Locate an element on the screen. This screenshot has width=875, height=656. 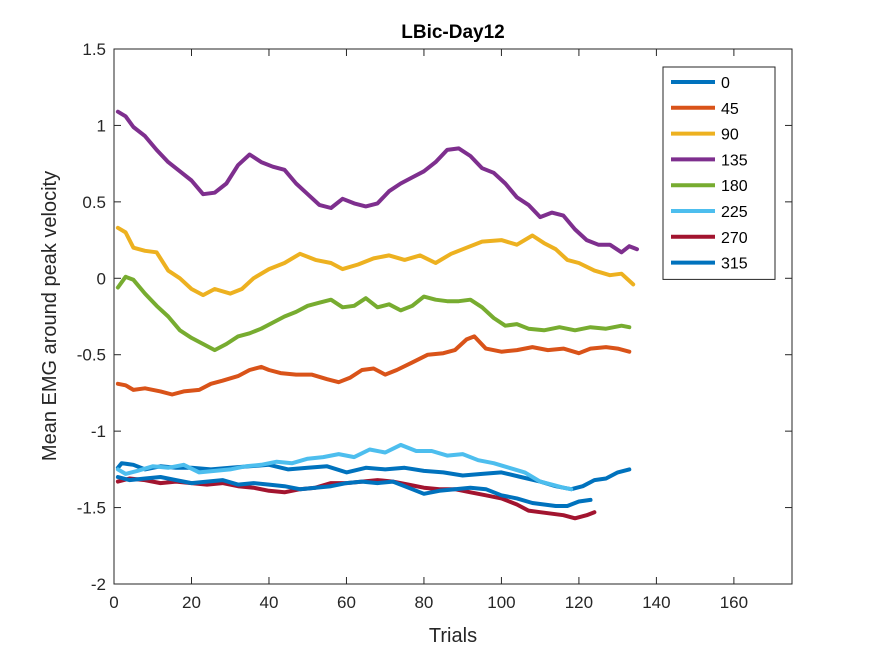
legend-label-270: 270 is located at coordinates (734, 238).